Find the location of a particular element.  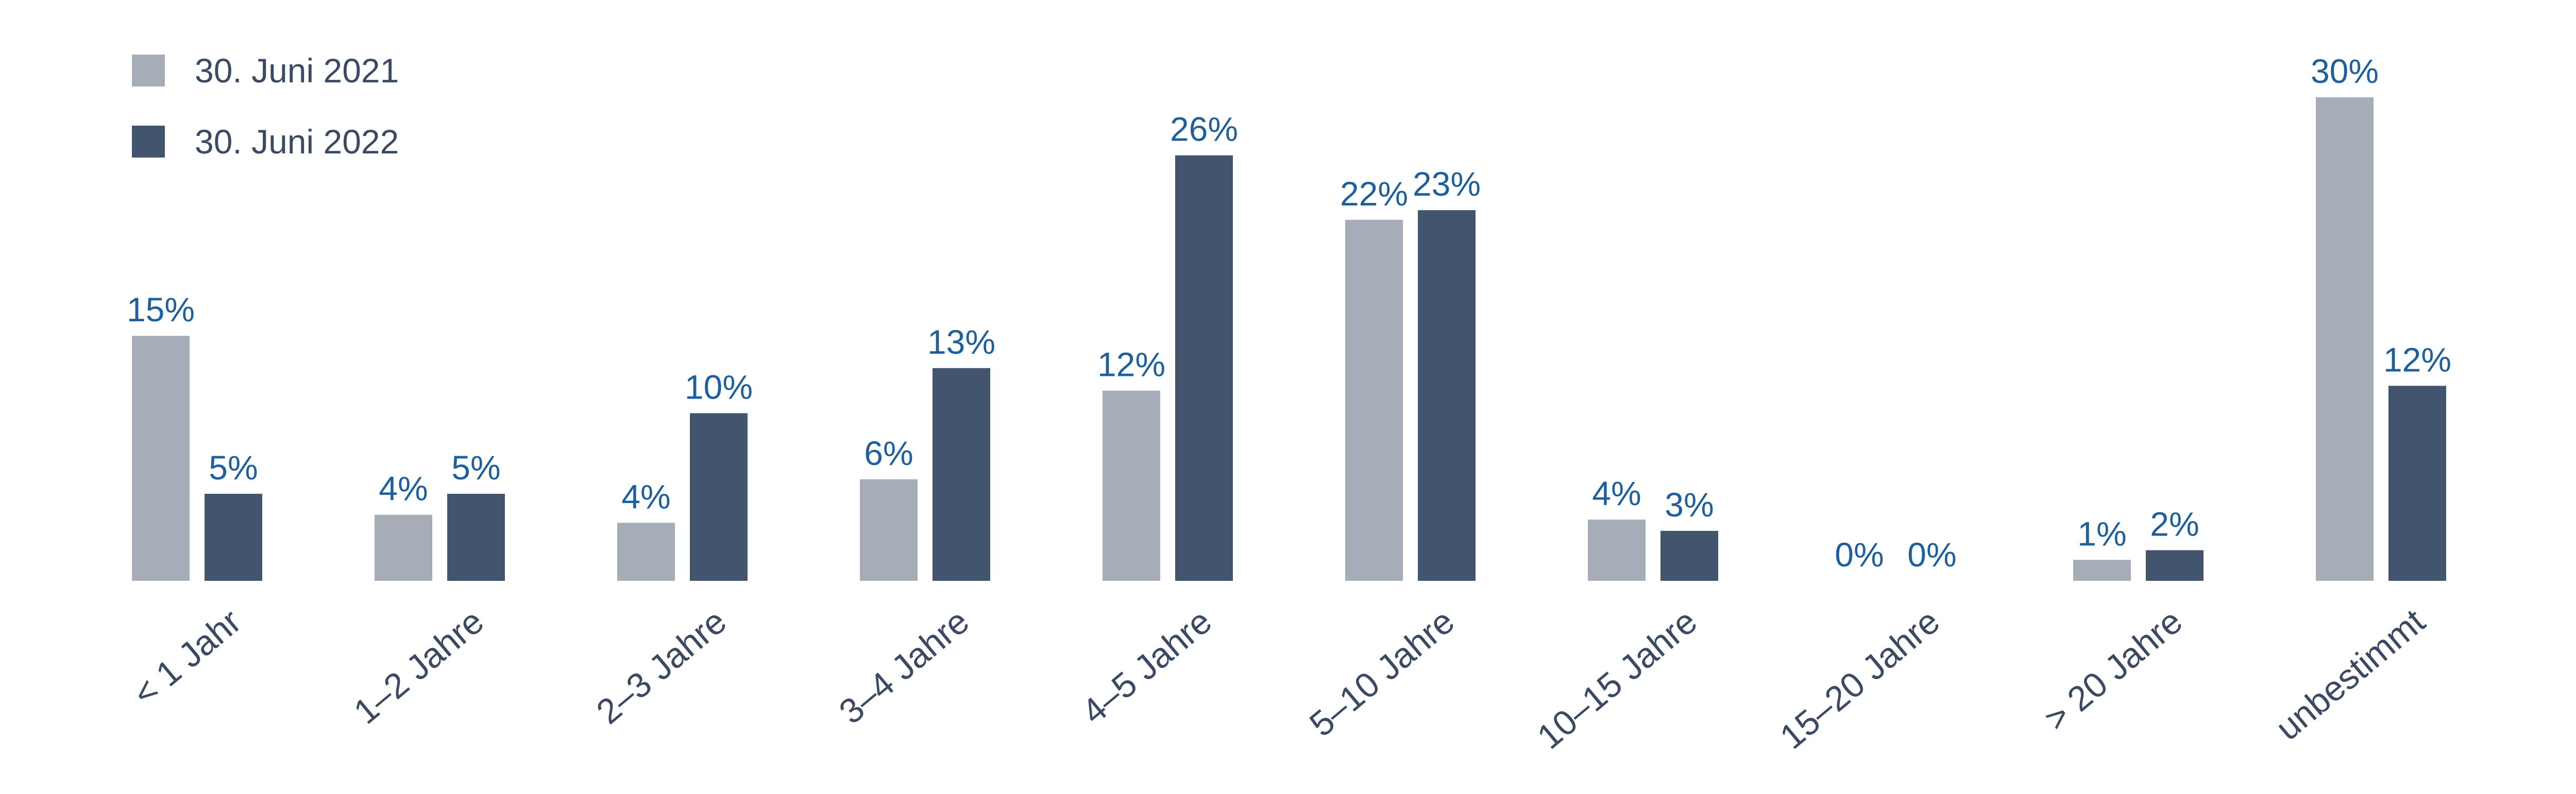

value-label: 13% is located at coordinates (961, 342).